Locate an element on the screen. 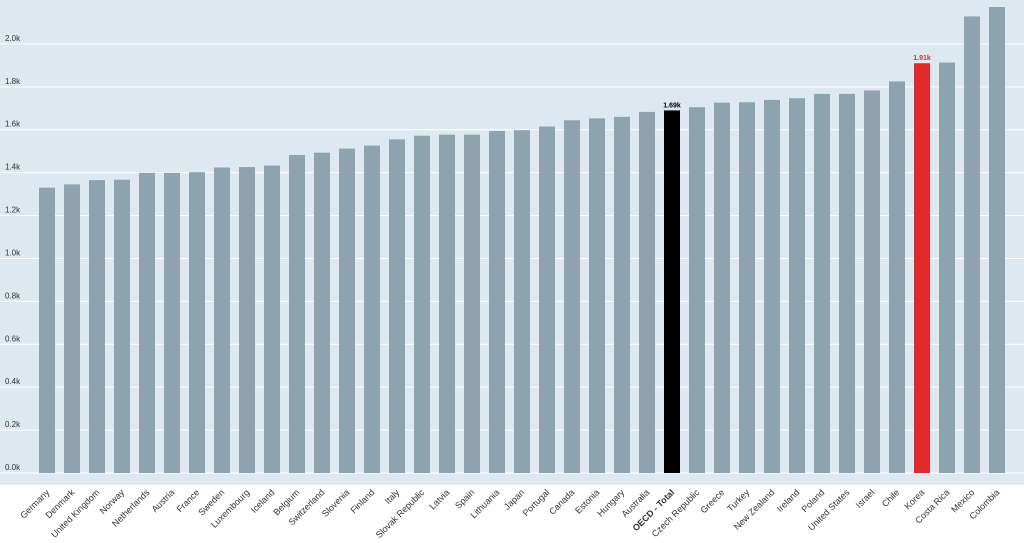 This screenshot has height=543, width=1024. y-tick-label: 0.0k is located at coordinates (13, 467).